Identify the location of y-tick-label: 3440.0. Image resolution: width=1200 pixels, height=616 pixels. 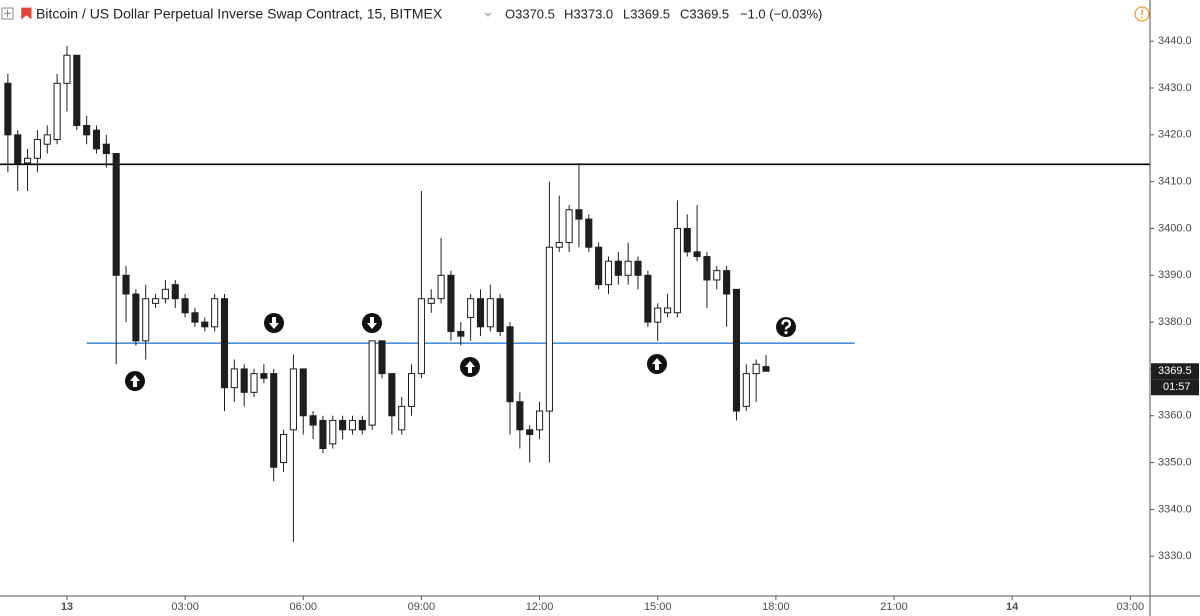
(1175, 41).